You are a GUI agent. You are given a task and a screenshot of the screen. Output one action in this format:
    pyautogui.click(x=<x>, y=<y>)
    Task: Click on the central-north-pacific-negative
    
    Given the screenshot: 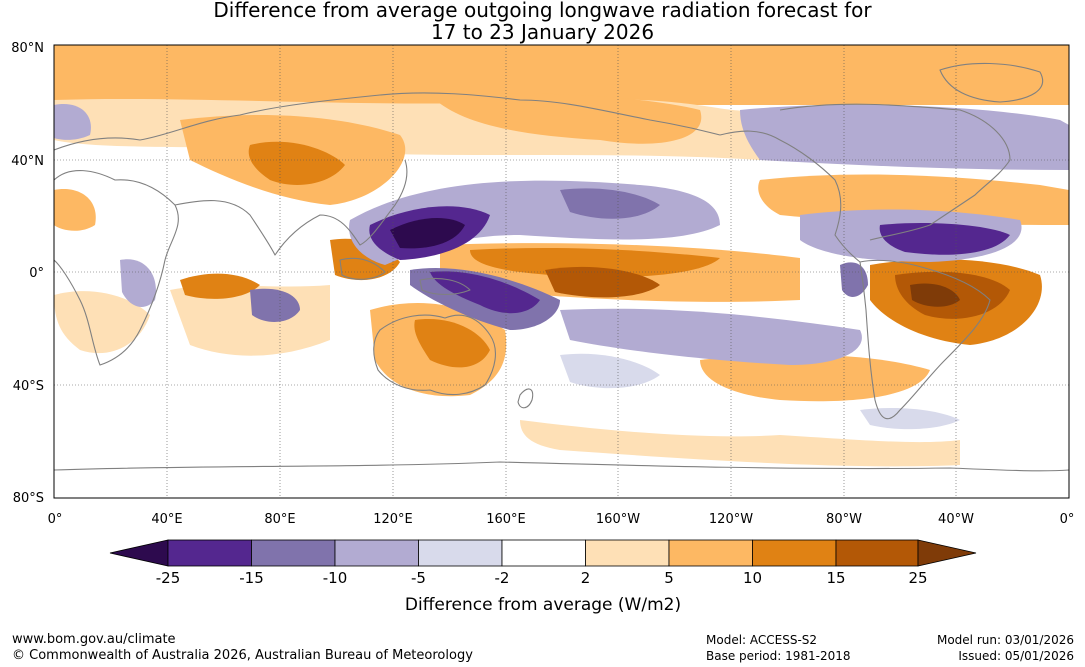 What is the action you would take?
    pyautogui.click(x=610, y=203)
    